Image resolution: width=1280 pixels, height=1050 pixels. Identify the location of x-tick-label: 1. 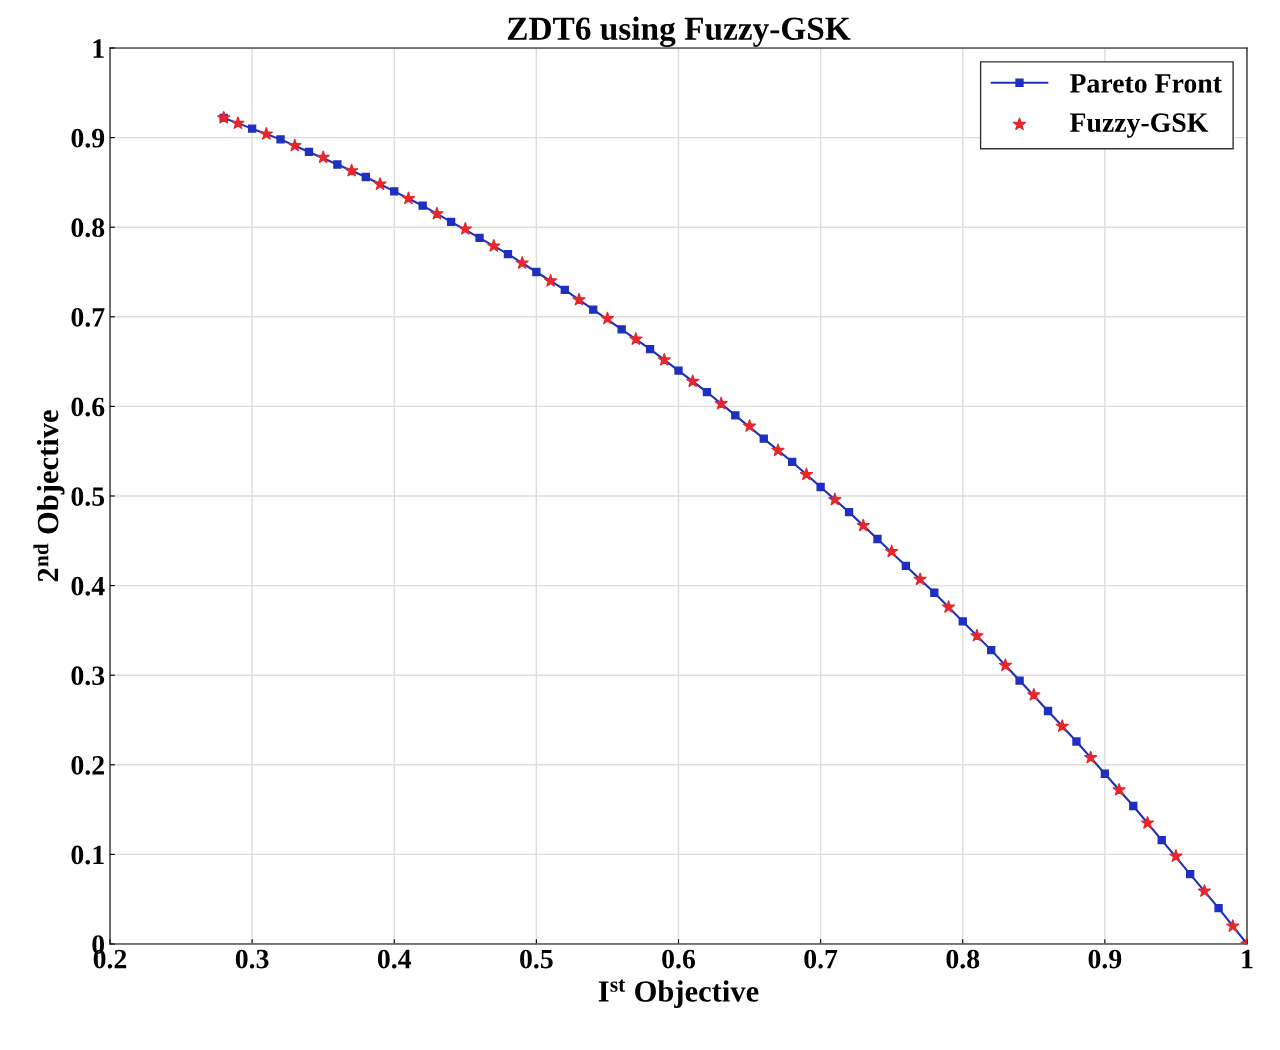
(1247, 959).